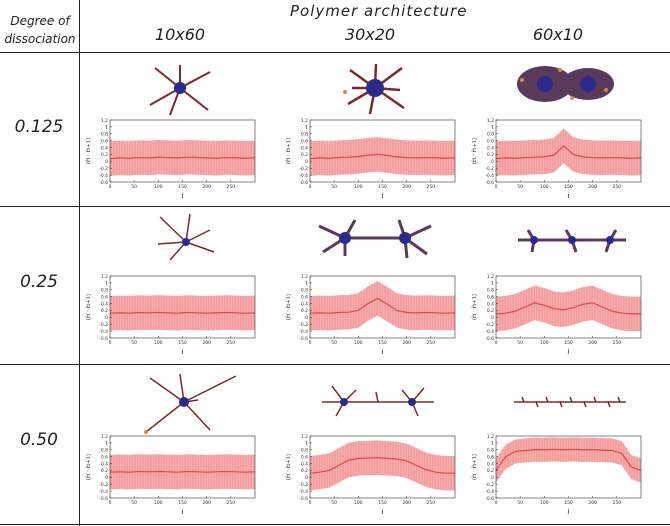  I want to click on row-label-025: 0.25, so click(39, 282).